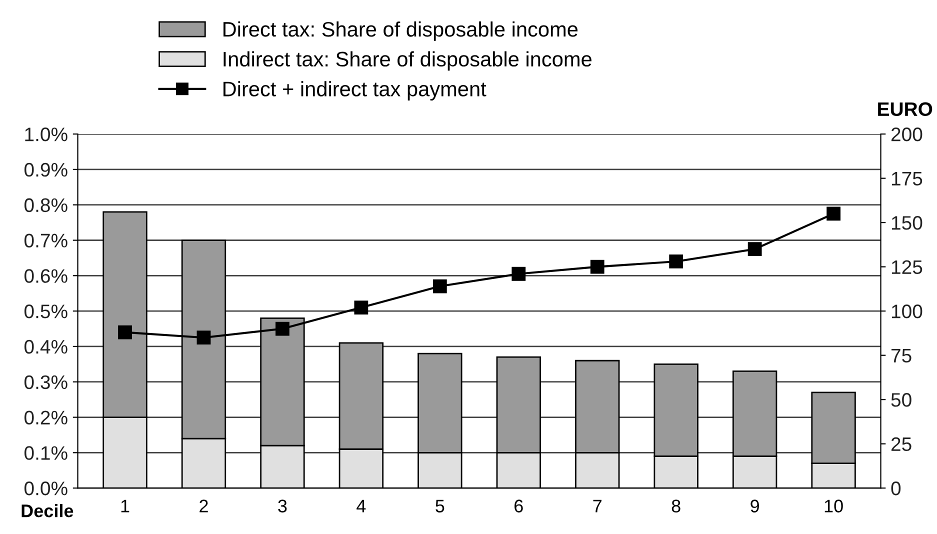 The image size is (937, 534). Describe the element at coordinates (46, 489) in the screenshot. I see `y-tick-label: 0.0%` at that location.